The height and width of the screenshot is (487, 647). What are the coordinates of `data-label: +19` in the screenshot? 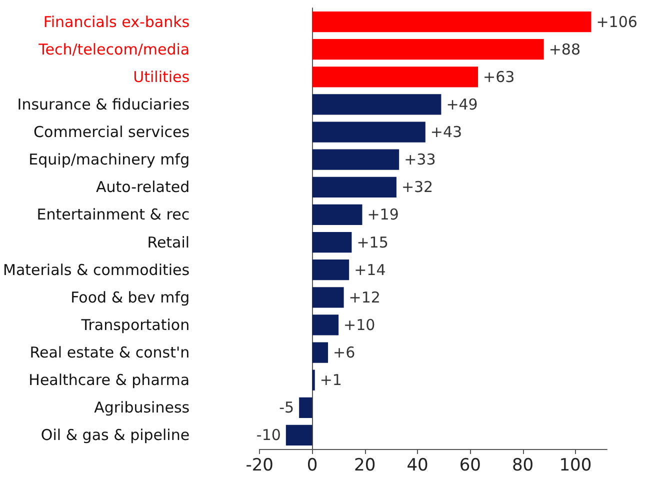 It's located at (383, 215).